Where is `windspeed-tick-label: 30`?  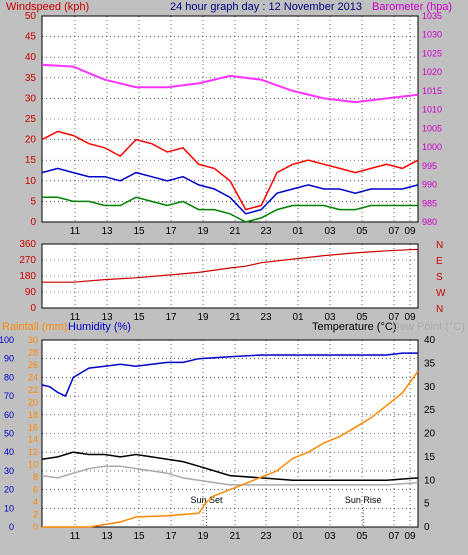 windspeed-tick-label: 30 is located at coordinates (31, 98).